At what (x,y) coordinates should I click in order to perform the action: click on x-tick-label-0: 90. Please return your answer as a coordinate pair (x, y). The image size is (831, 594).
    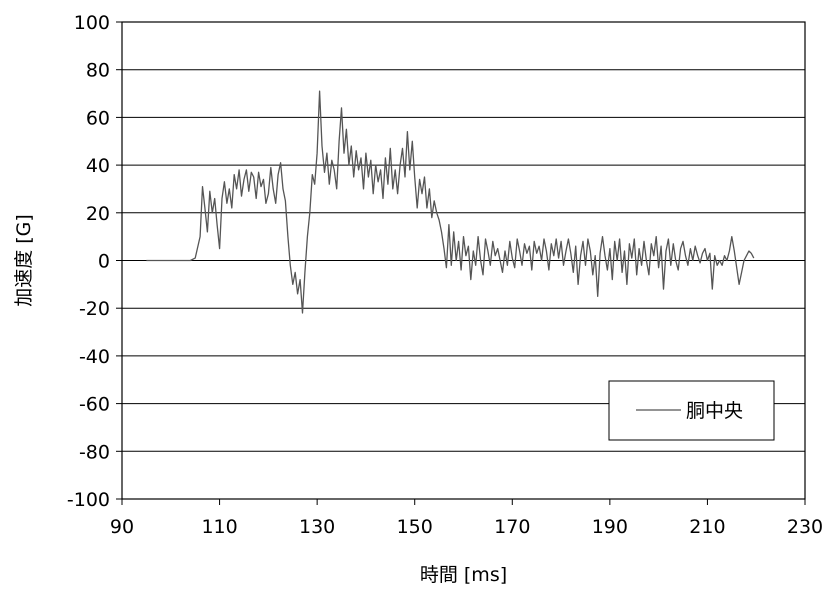
    Looking at the image, I should click on (122, 527).